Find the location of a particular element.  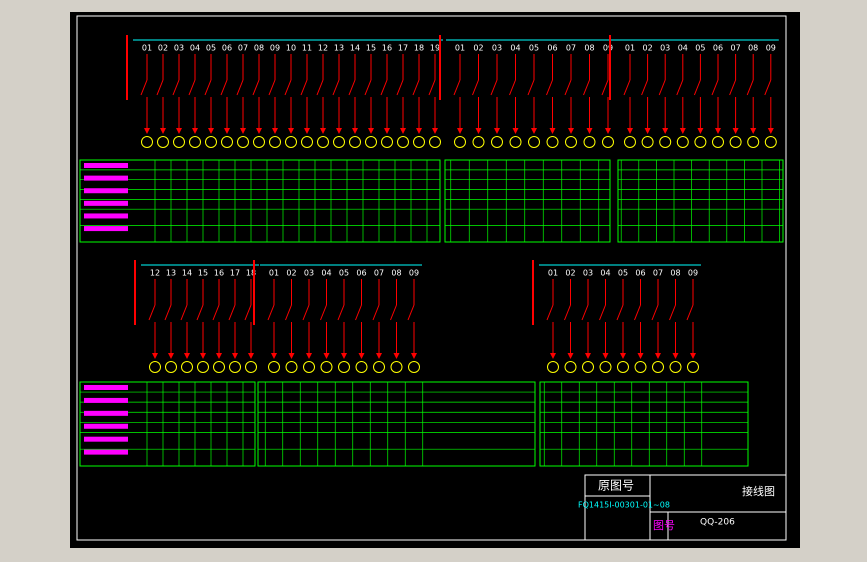

drawing-name: 接线图 is located at coordinates (758, 491).